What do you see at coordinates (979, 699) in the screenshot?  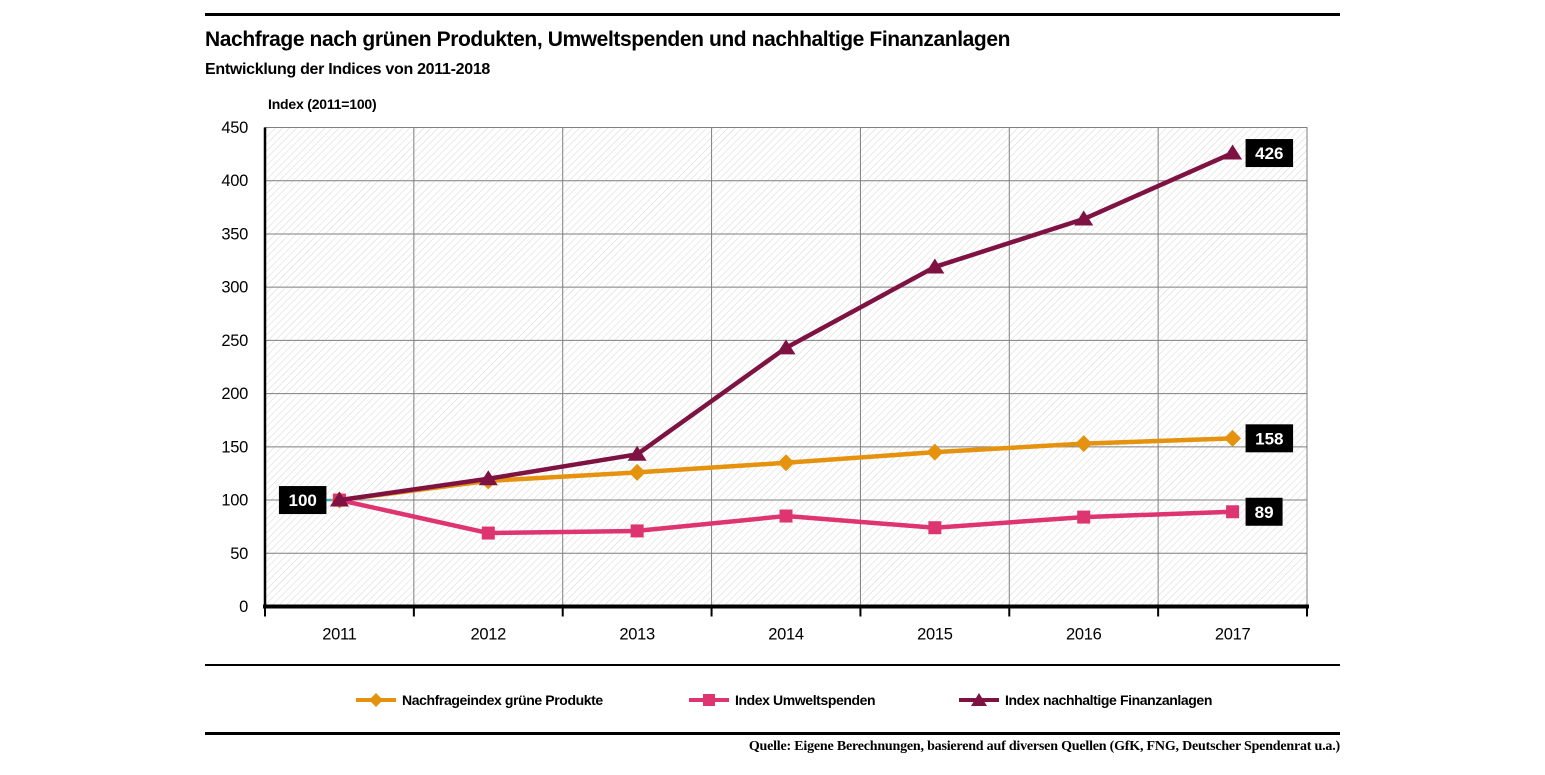 I see `legend-marker-triangle` at bounding box center [979, 699].